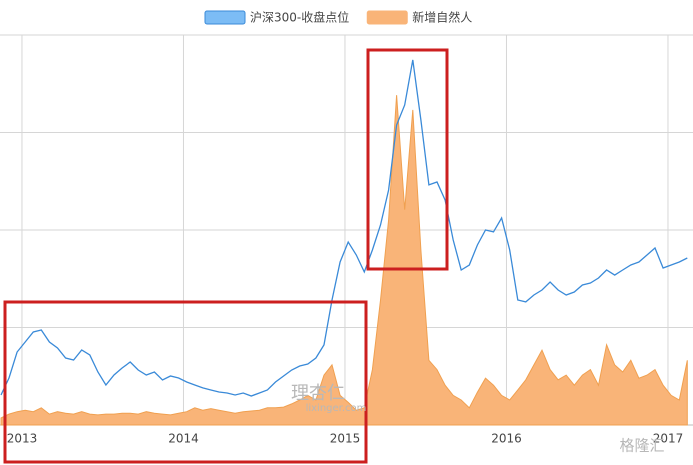 The image size is (693, 465). I want to click on x-tick-label: 2017, so click(668, 439).